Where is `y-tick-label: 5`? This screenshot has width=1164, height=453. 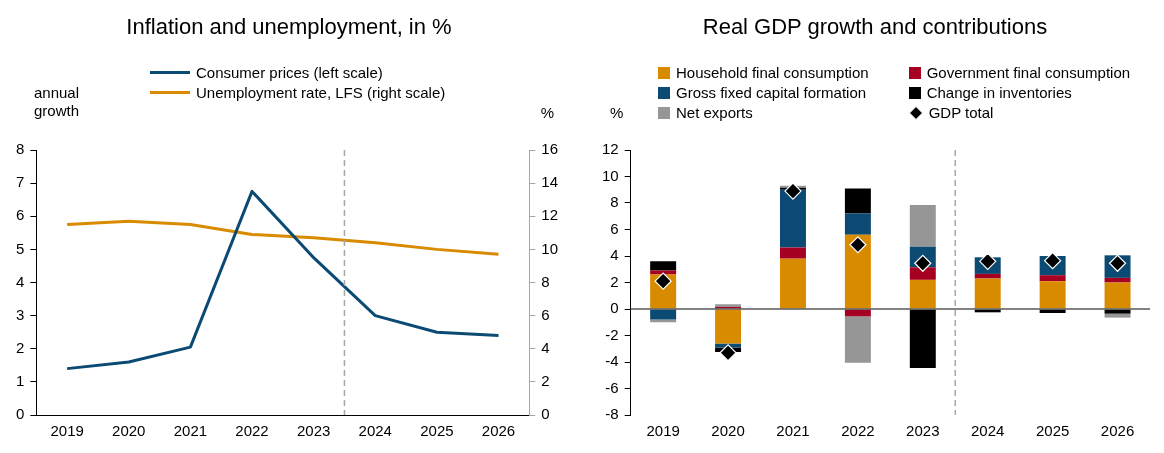 y-tick-label: 5 is located at coordinates (20, 248).